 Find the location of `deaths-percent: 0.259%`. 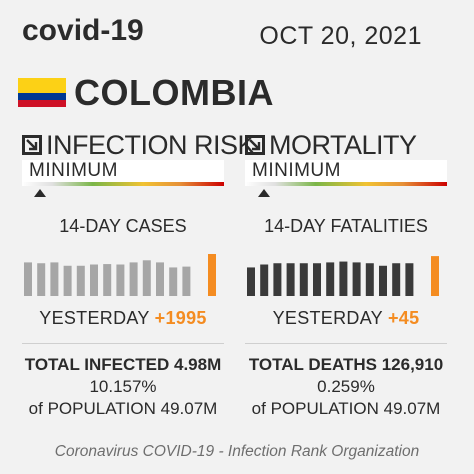

deaths-percent: 0.259% is located at coordinates (346, 386).